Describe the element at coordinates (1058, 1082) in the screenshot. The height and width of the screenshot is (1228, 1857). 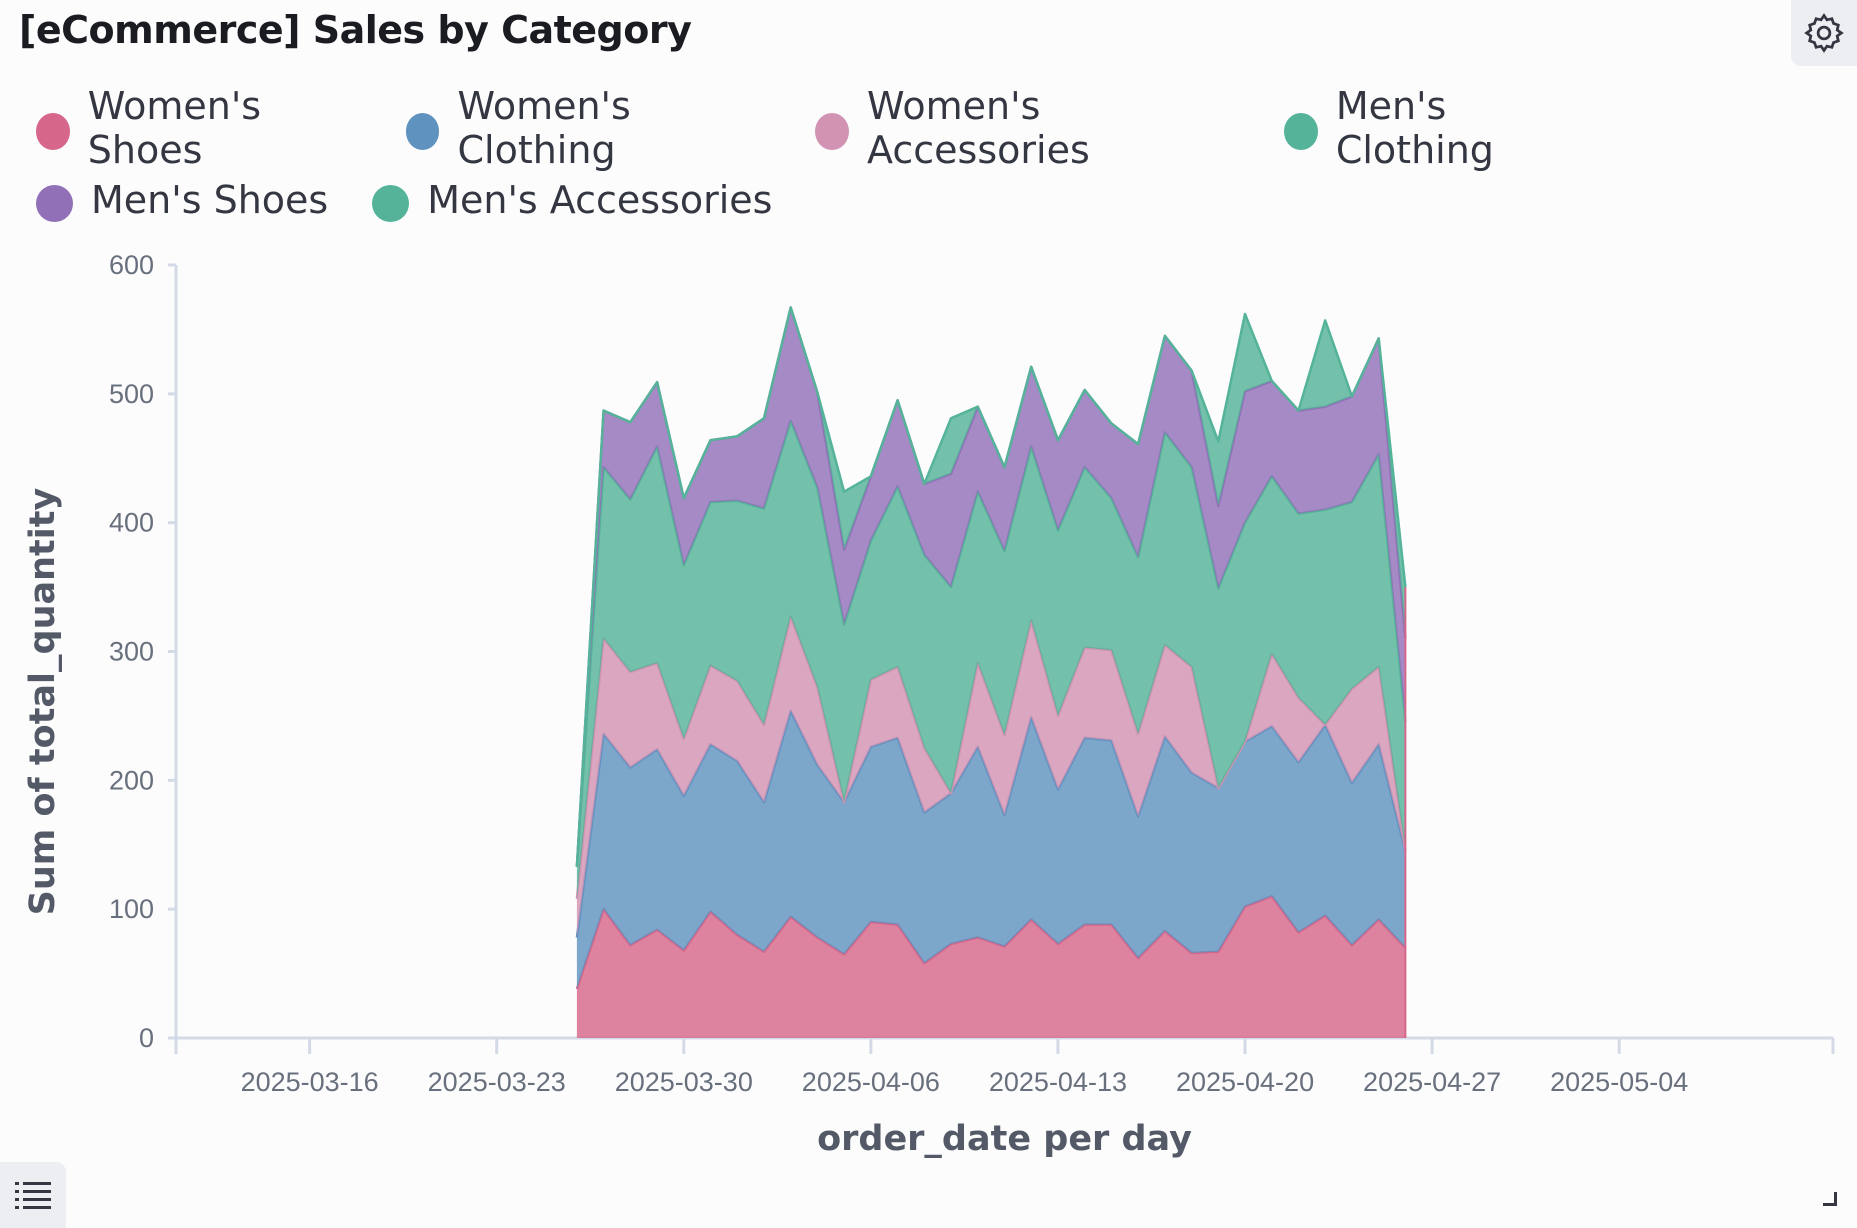
I see `x-tick-label: 2025-04-13` at that location.